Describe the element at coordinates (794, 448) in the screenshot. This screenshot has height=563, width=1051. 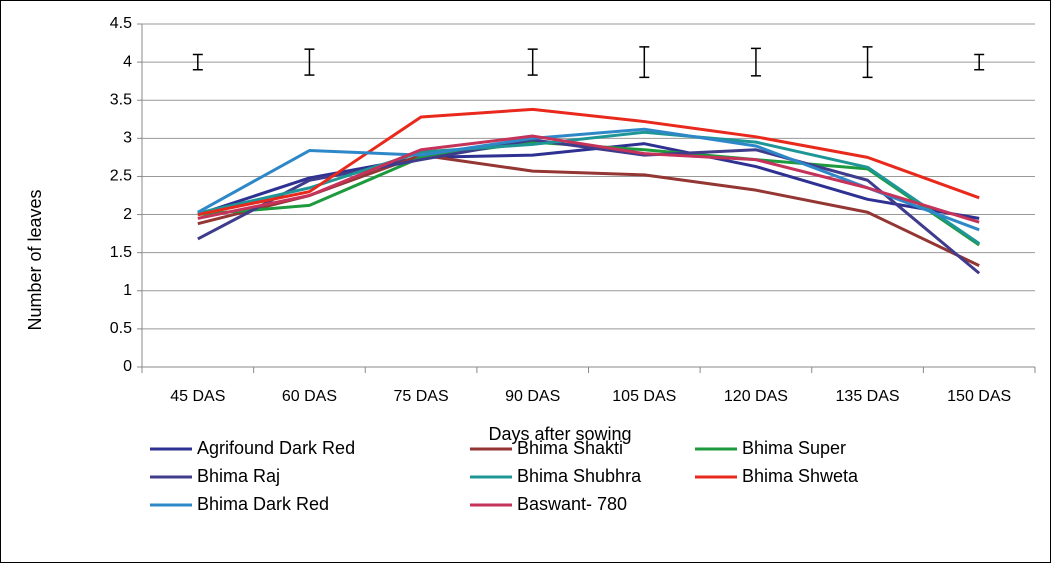
I see `legend-label: Bhima Super` at that location.